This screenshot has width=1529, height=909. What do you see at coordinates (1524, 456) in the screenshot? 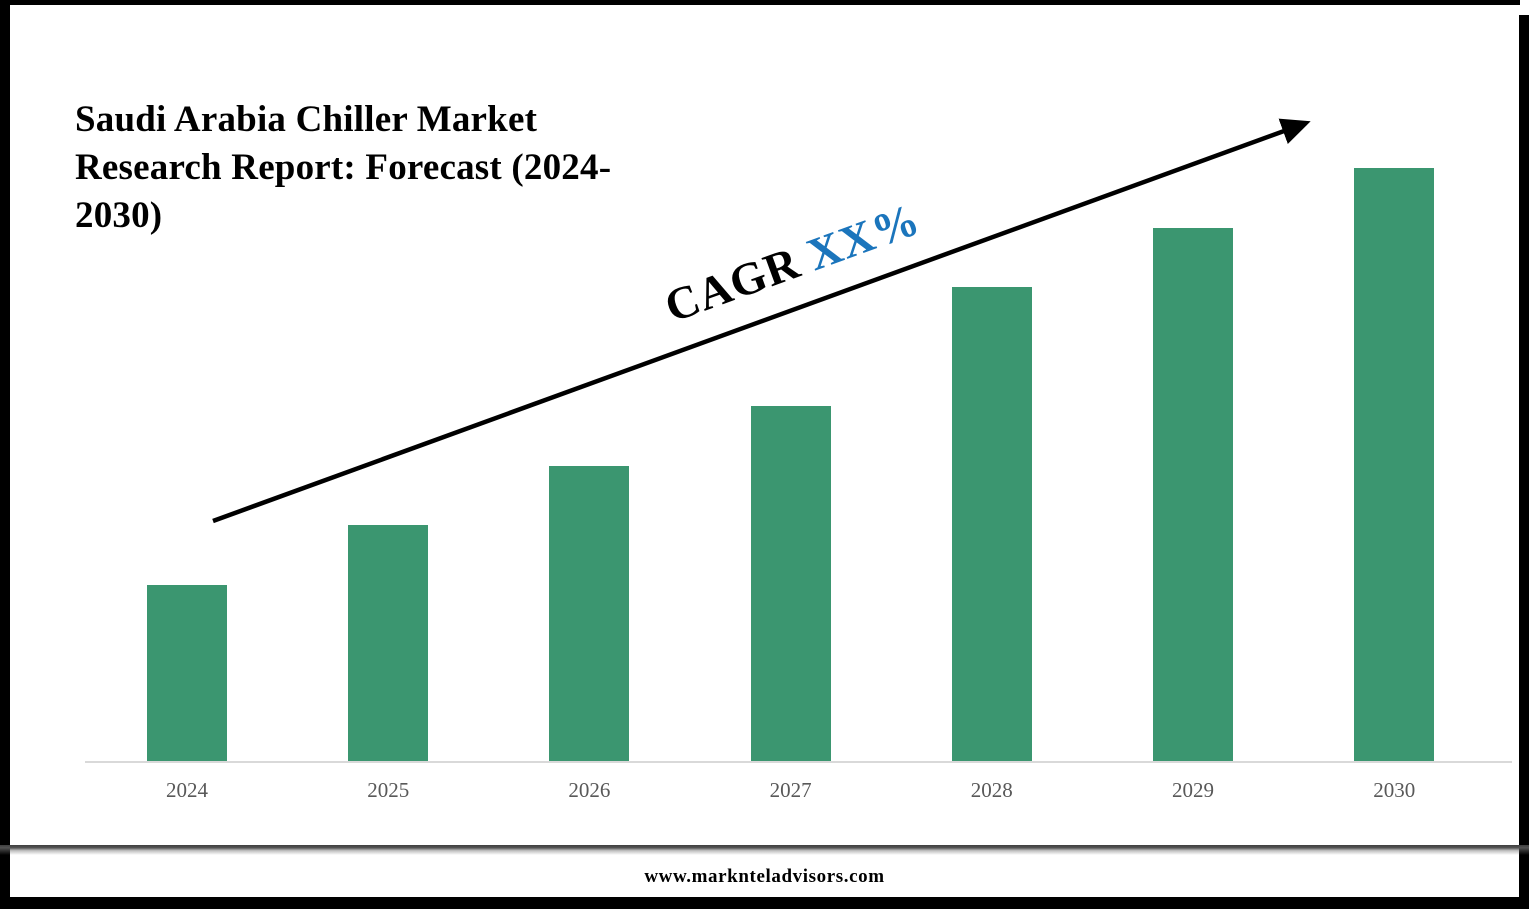
I see `frame-border-right` at bounding box center [1524, 456].